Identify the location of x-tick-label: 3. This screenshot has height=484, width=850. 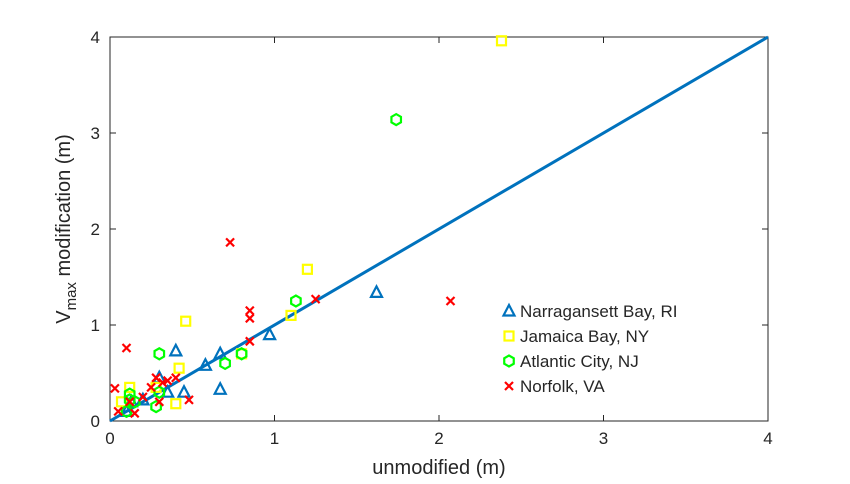
(603, 438).